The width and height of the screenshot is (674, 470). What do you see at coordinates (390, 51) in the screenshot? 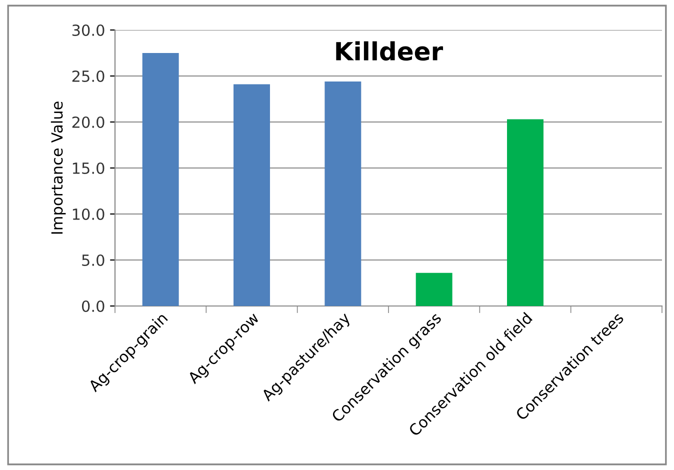
I see `chart-title: Killdeer` at bounding box center [390, 51].